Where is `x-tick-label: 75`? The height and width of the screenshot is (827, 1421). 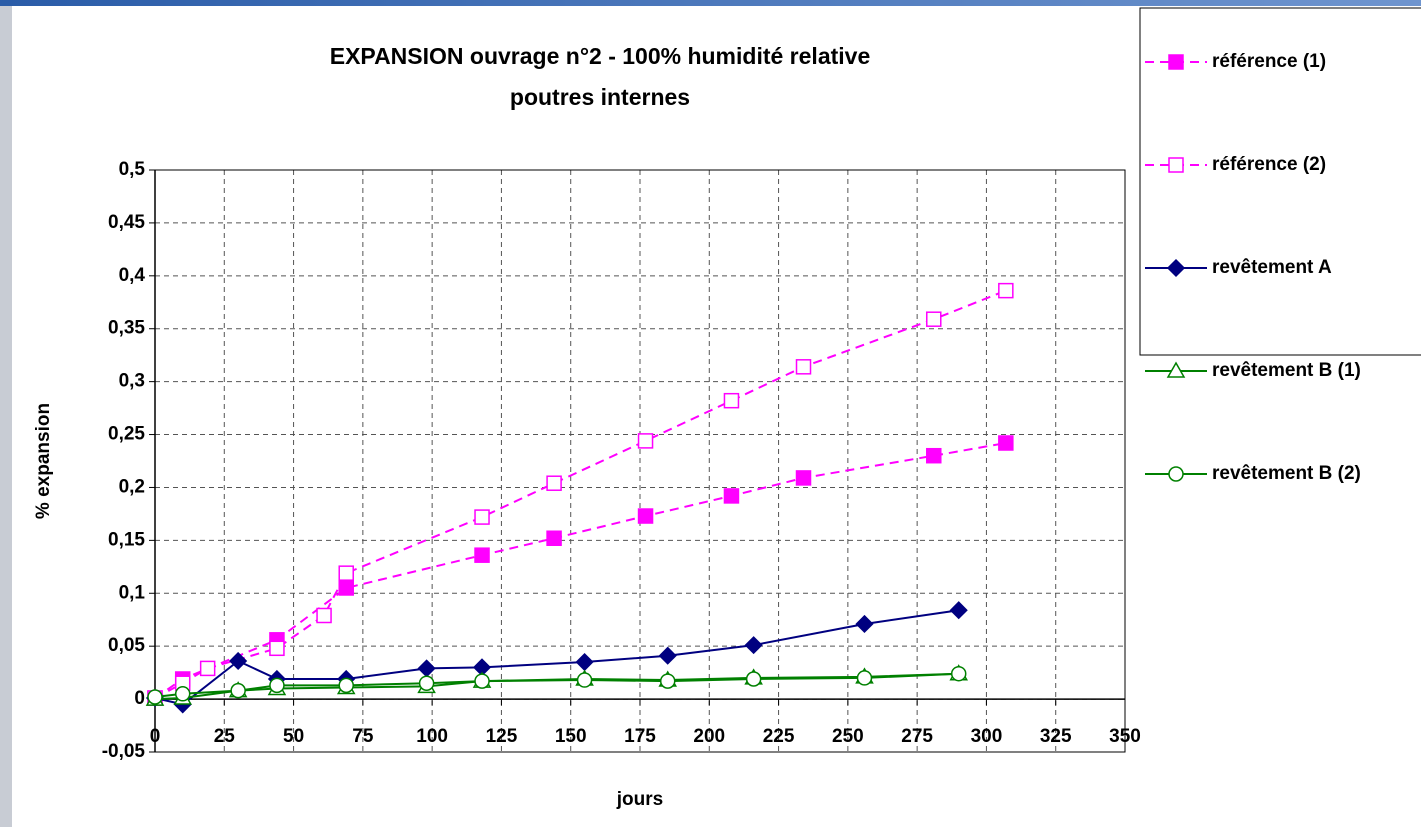 x-tick-label: 75 is located at coordinates (363, 736).